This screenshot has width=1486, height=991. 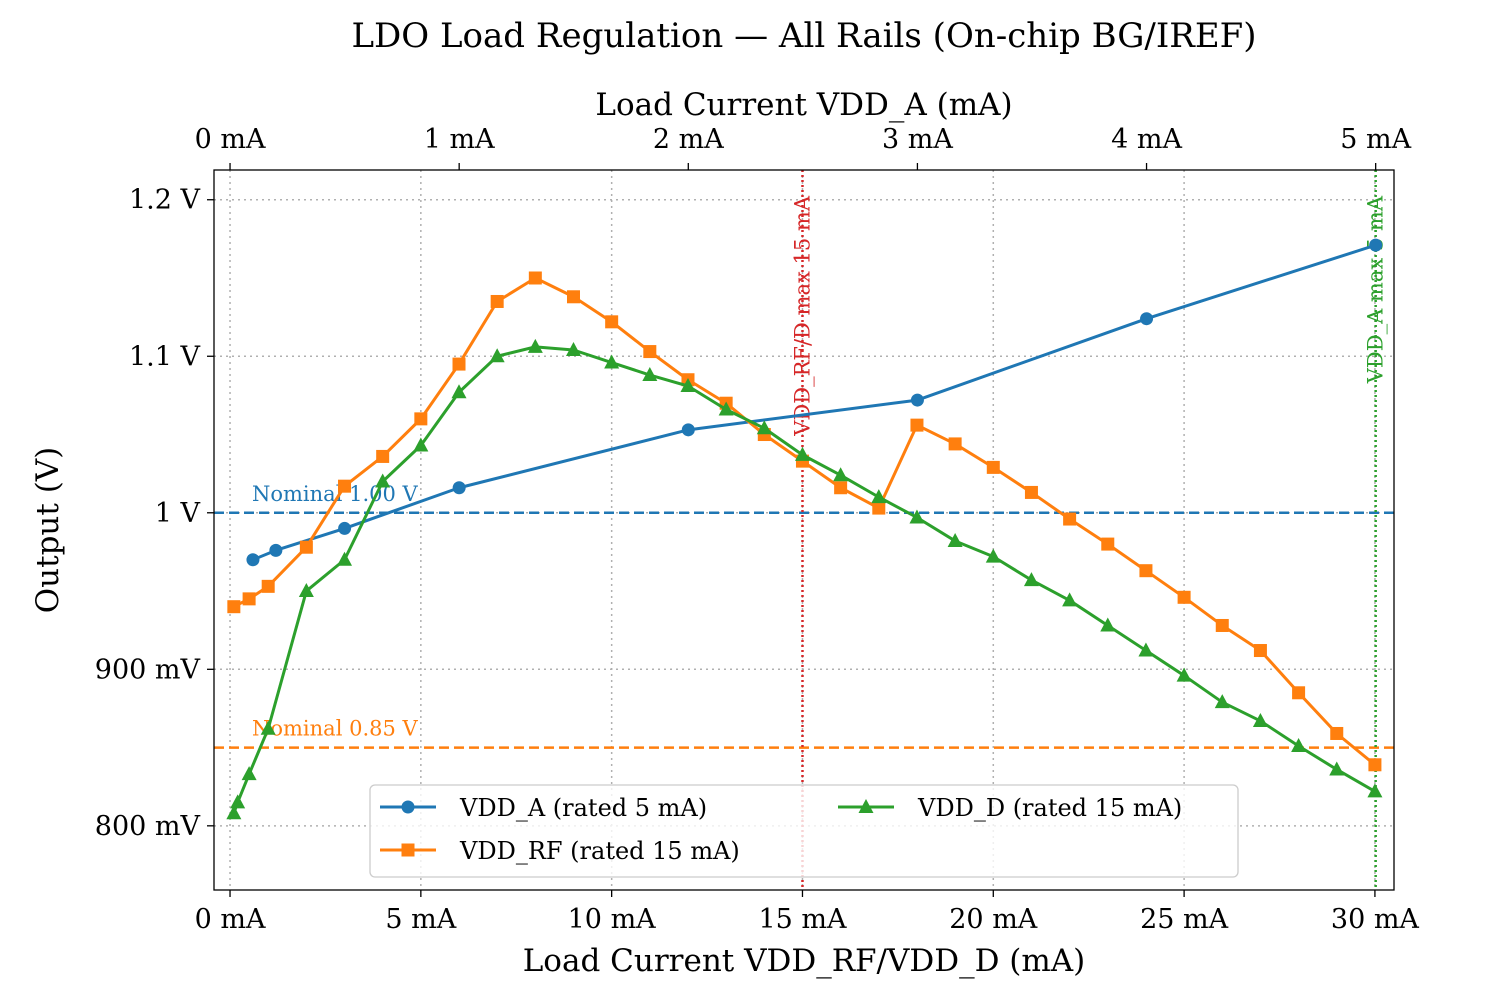 I want to click on x-tick-label: 5 mA, so click(x=420, y=919).